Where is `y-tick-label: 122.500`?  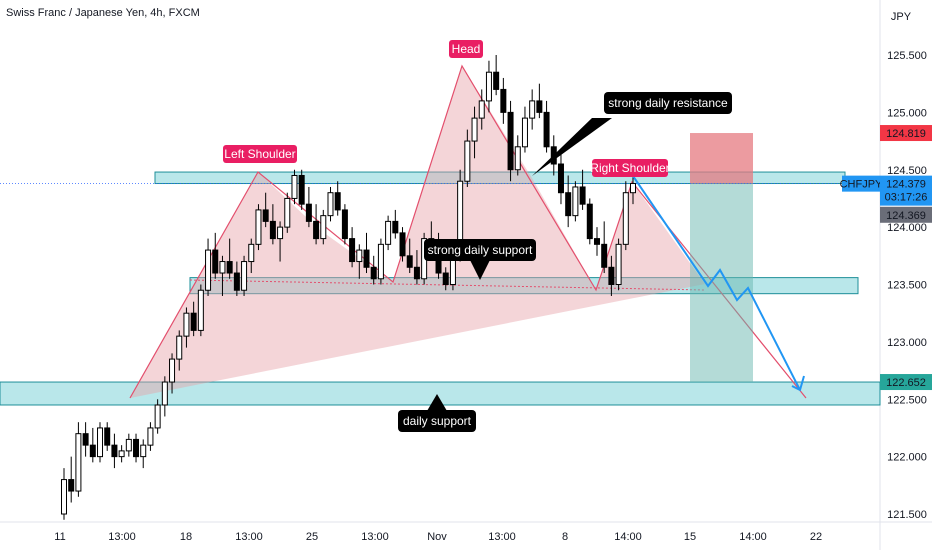 y-tick-label: 122.500 is located at coordinates (907, 400).